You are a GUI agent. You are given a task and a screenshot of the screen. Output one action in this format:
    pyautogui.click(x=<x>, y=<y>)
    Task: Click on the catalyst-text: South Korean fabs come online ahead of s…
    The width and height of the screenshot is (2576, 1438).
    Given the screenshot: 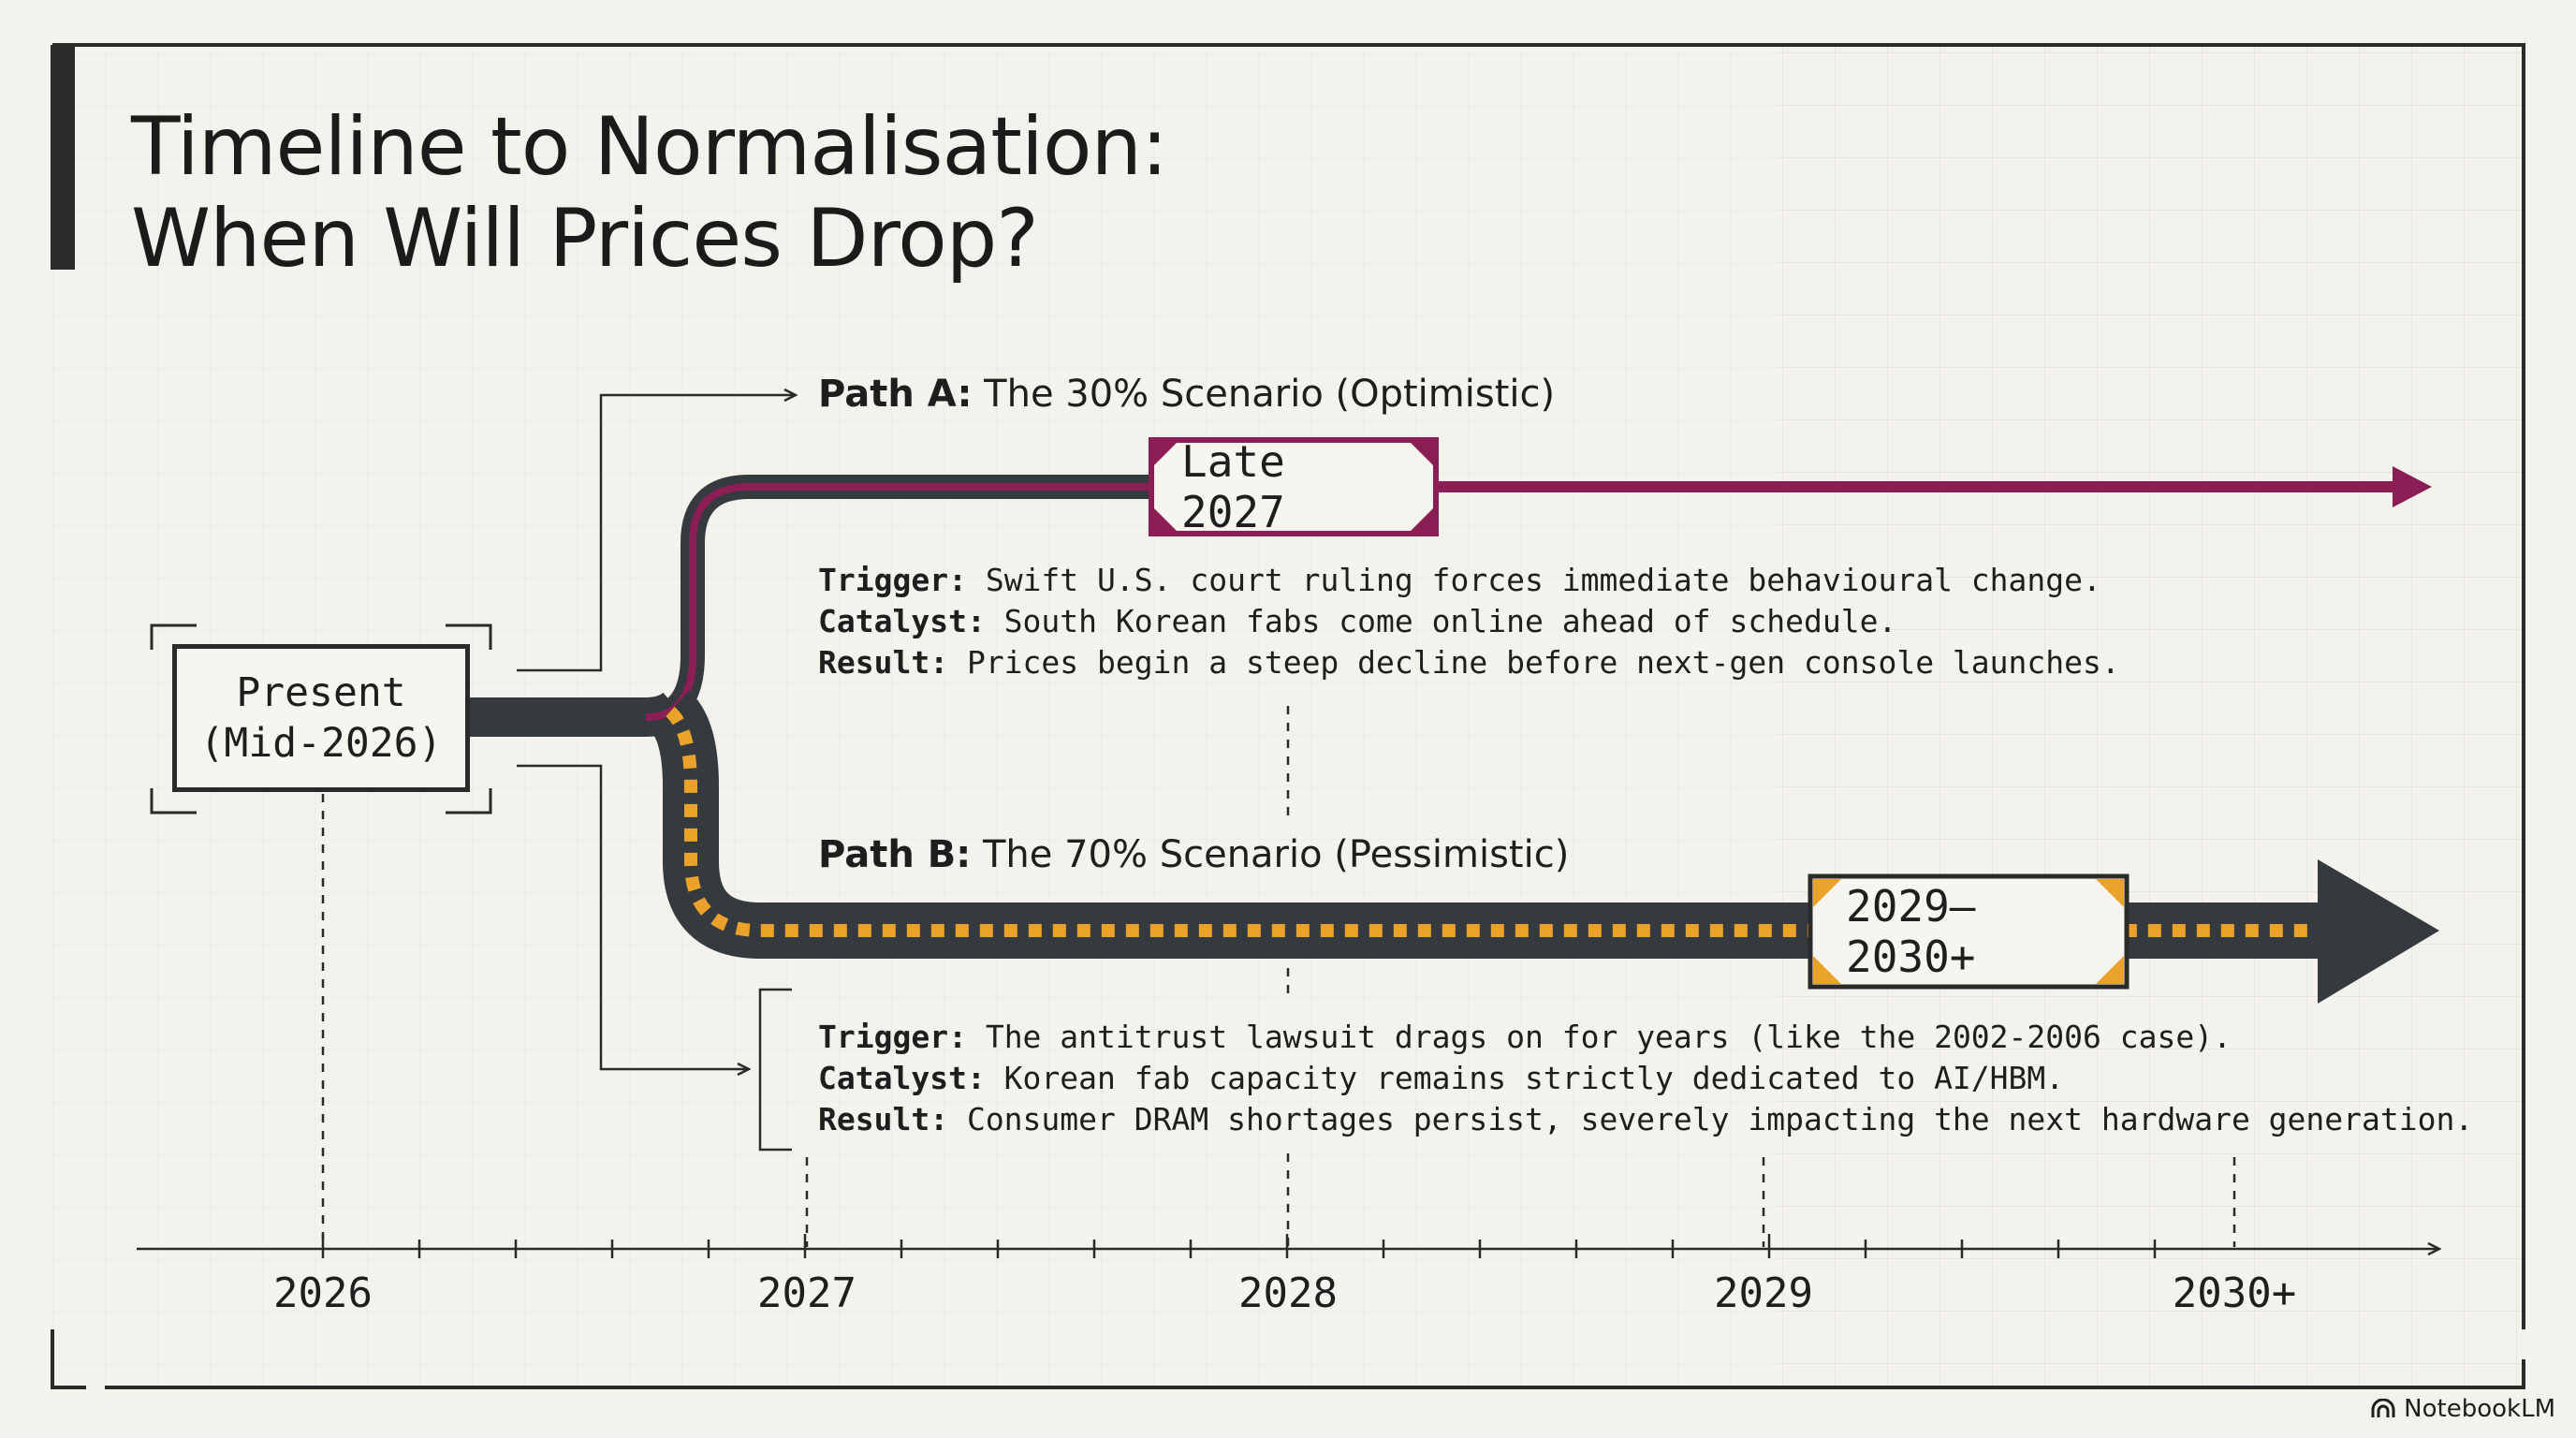 What is the action you would take?
    pyautogui.click(x=1441, y=621)
    